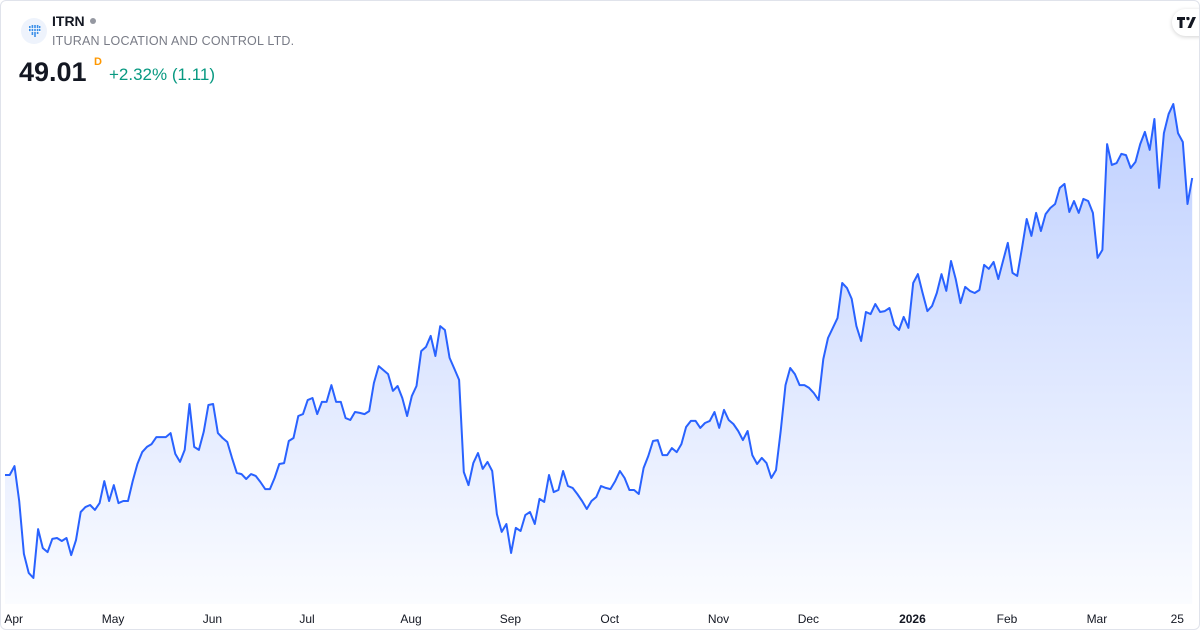 This screenshot has width=1200, height=630. Describe the element at coordinates (410, 619) in the screenshot. I see `x-tick-label: Aug` at that location.